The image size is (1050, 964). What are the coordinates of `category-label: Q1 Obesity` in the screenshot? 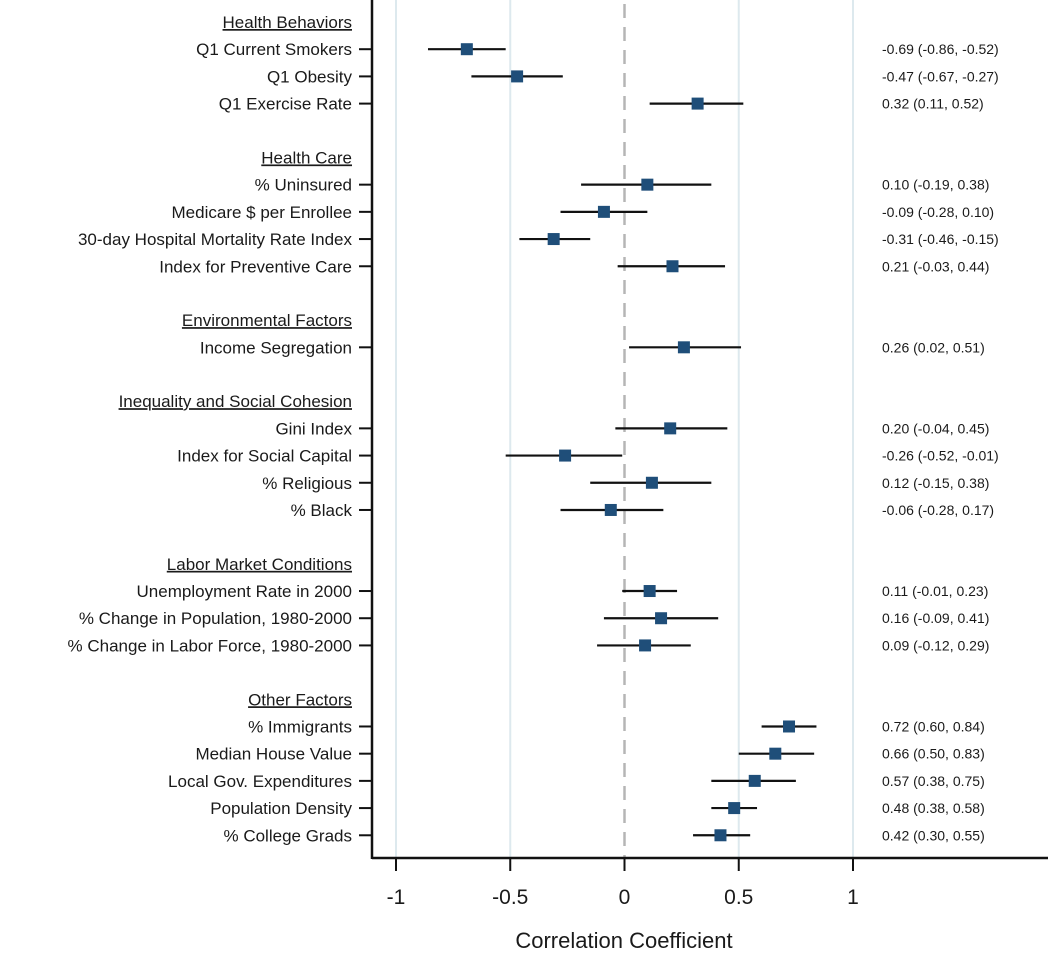 It's located at (310, 76).